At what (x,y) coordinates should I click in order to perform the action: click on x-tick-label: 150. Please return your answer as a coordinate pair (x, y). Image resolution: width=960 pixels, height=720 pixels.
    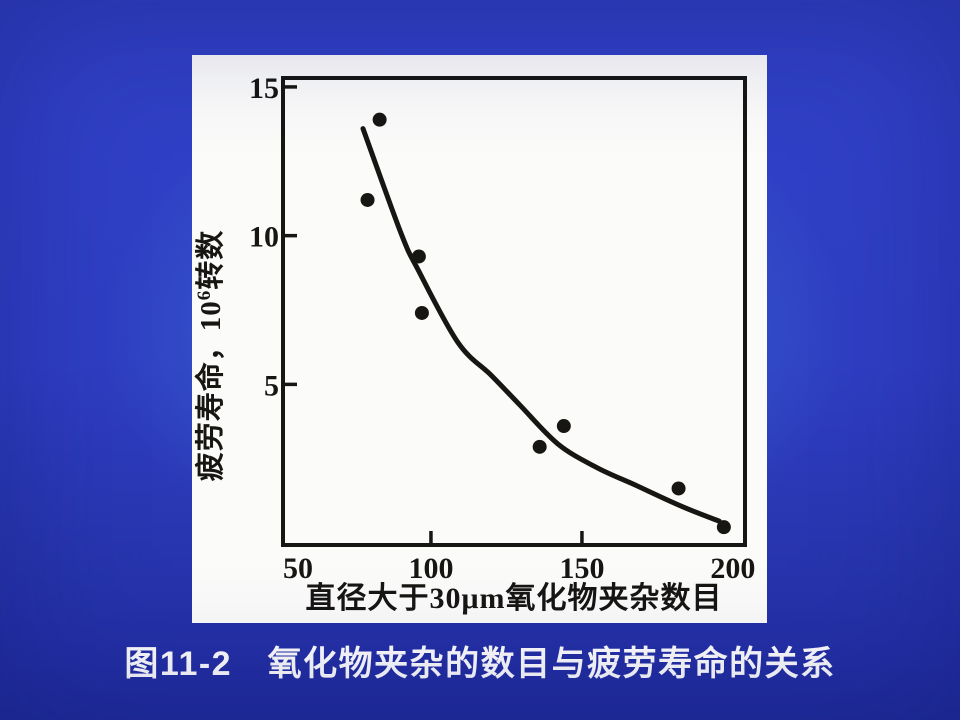
    Looking at the image, I should click on (581, 568).